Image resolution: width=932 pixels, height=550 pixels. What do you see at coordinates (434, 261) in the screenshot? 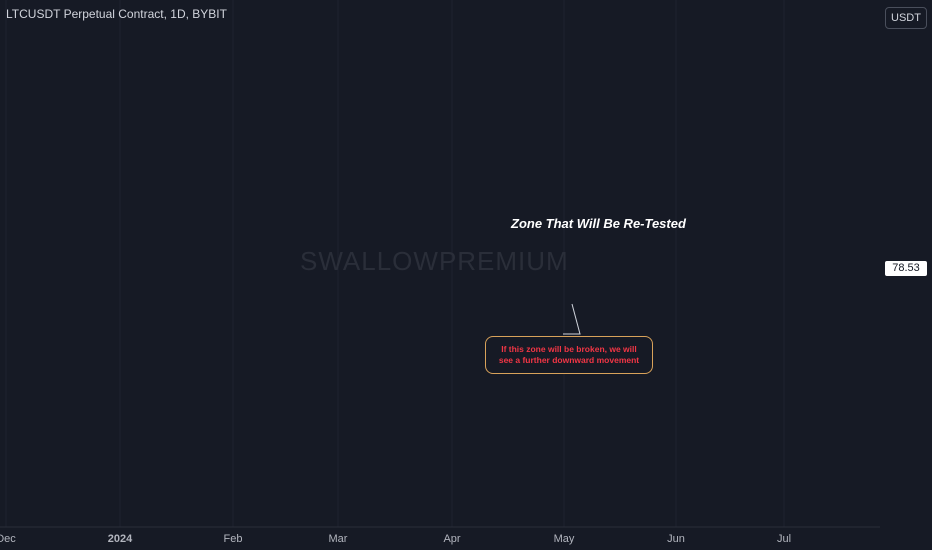
I see `watermark: SWALLOWPREMIUM` at bounding box center [434, 261].